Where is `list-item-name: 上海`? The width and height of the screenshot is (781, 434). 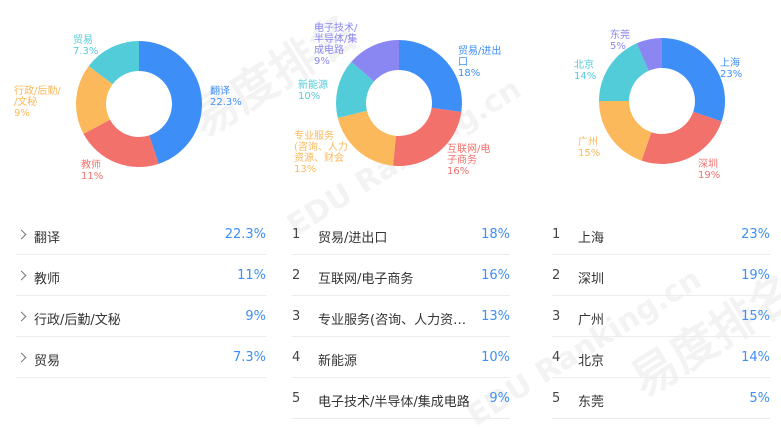
list-item-name: 上海 is located at coordinates (591, 238).